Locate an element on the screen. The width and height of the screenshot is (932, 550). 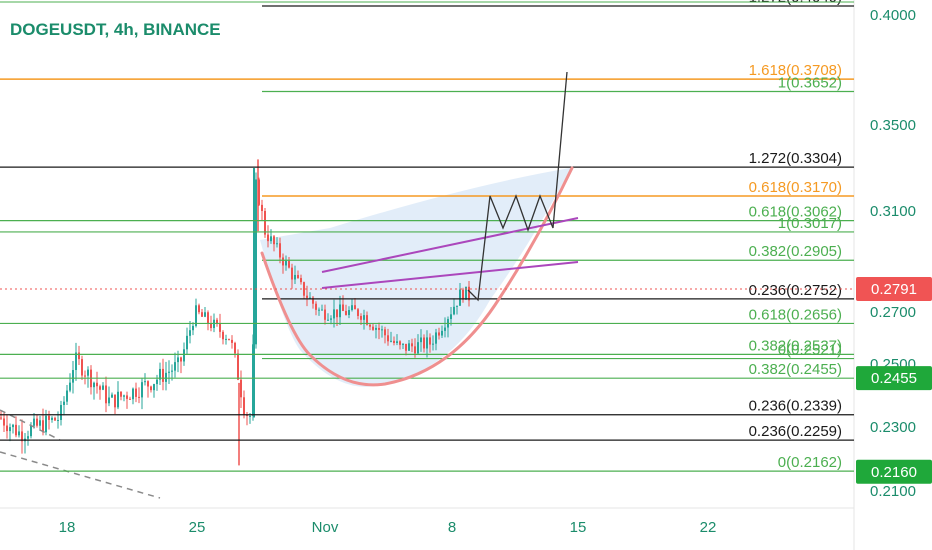
x-tick-label: Nov is located at coordinates (325, 527).